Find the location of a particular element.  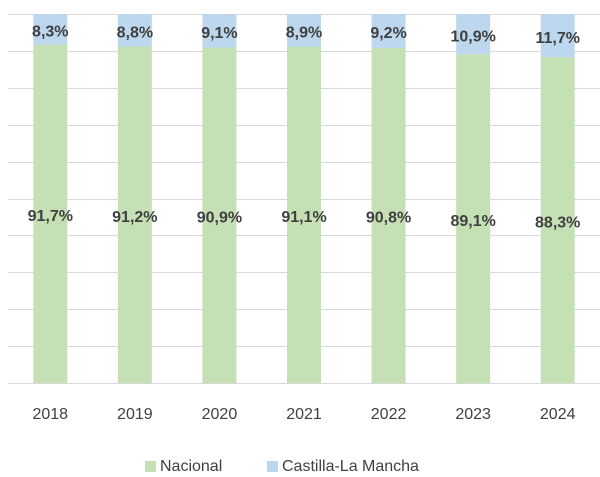

value-label: 8,8% is located at coordinates (135, 32).